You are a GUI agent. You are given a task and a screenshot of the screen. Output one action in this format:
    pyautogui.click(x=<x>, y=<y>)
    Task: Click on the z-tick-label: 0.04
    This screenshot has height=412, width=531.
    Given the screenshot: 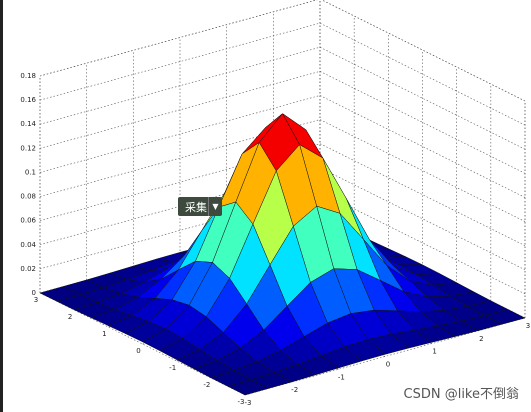 What is the action you would take?
    pyautogui.click(x=28, y=245)
    